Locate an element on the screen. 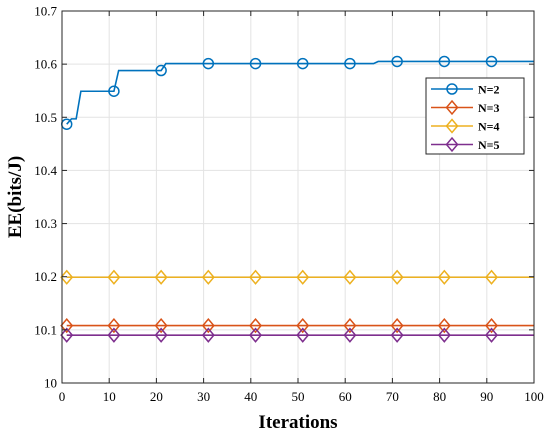 Image resolution: width=550 pixels, height=434 pixels. y-tick-label: 10.4 is located at coordinates (45, 170).